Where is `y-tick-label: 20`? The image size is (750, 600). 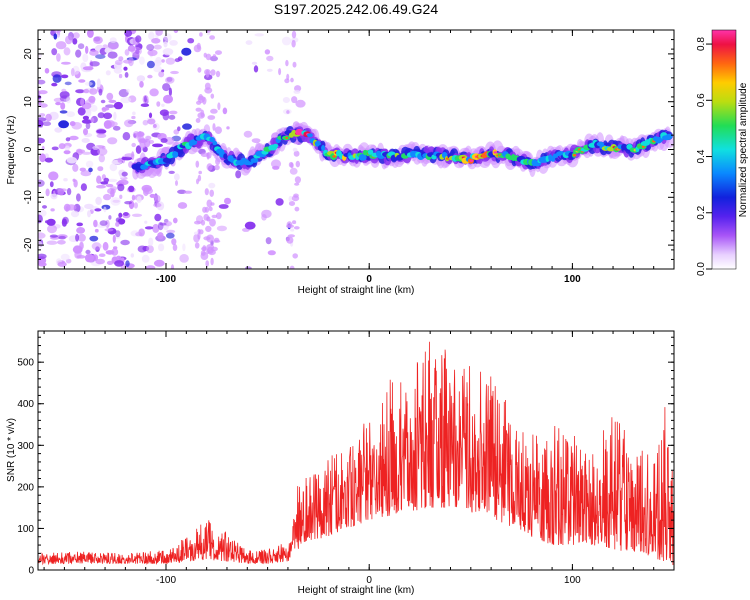 y-tick-label: 20 is located at coordinates (28, 54).